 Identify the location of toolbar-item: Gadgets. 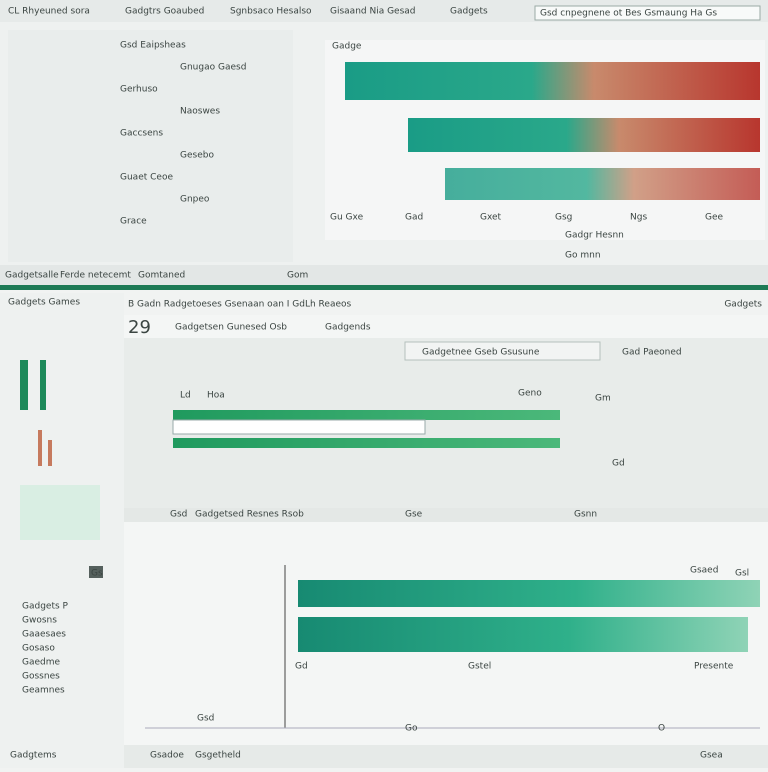
(469, 12).